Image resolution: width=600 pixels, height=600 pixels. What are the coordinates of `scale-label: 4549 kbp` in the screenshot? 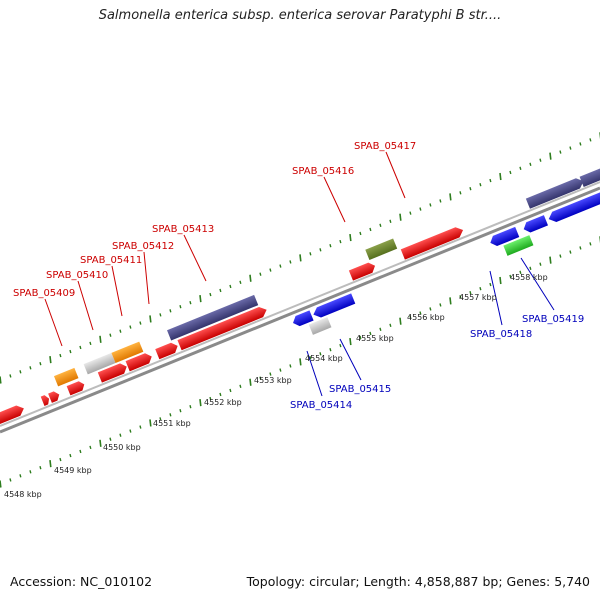 It's located at (73, 470).